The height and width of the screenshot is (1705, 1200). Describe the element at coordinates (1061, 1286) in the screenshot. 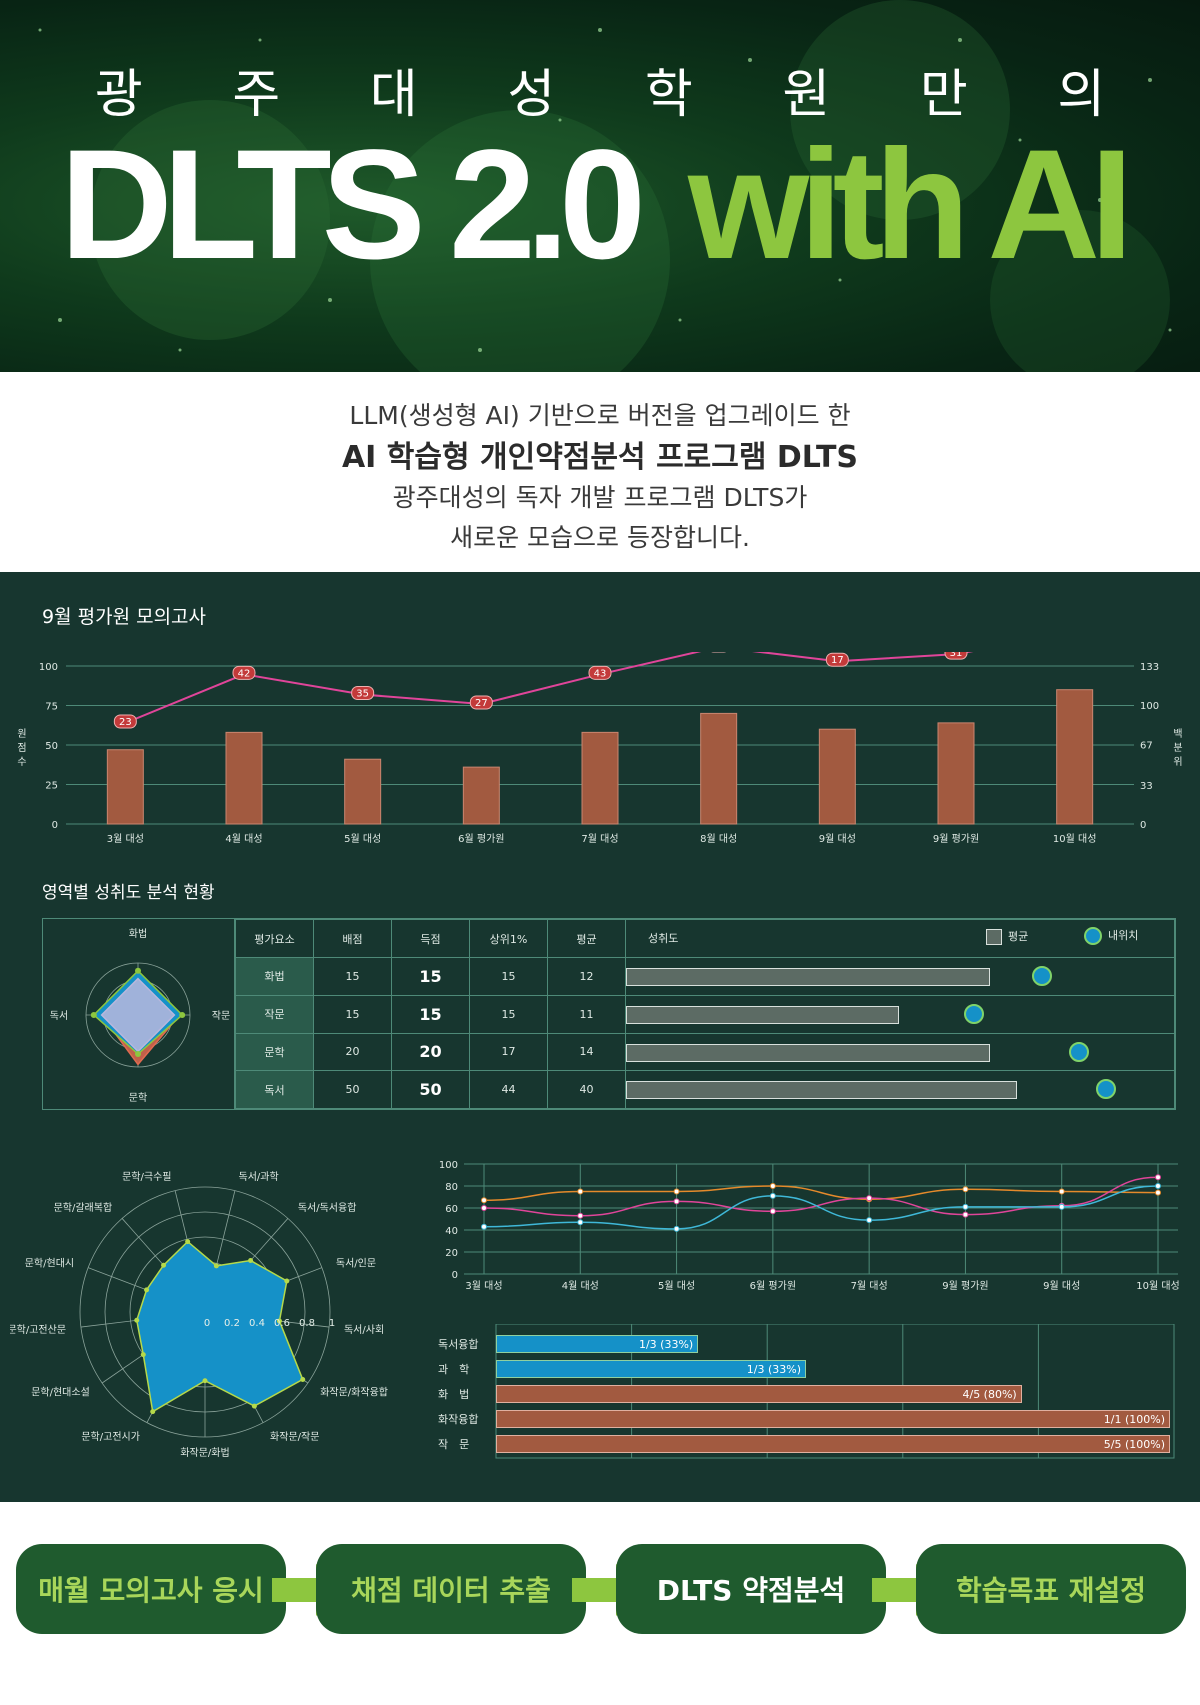

I see `x-tick-label: 9월 대성` at that location.